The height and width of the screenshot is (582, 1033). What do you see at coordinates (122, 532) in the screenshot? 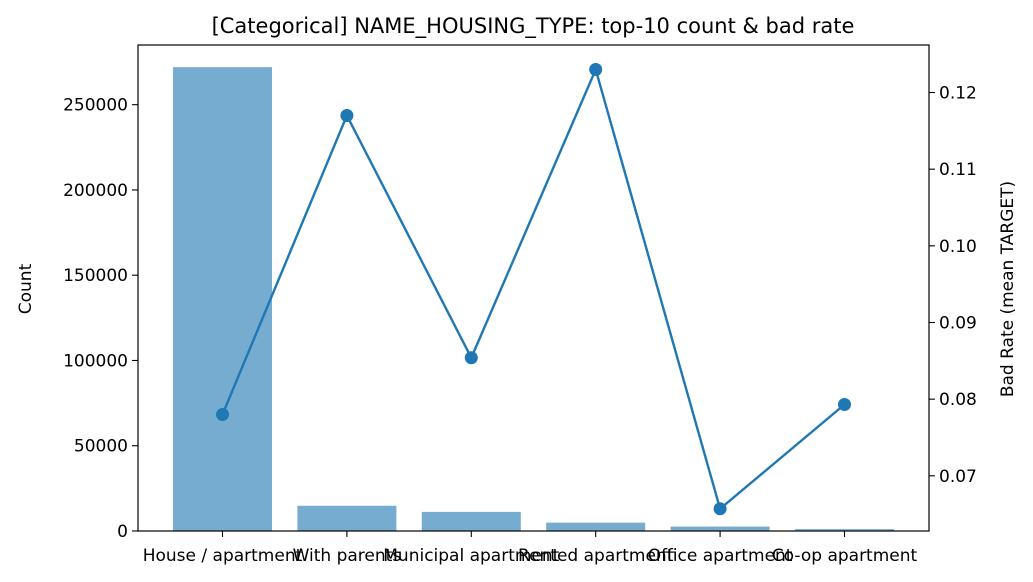
I see `y-tick-label-0: 0` at bounding box center [122, 532].